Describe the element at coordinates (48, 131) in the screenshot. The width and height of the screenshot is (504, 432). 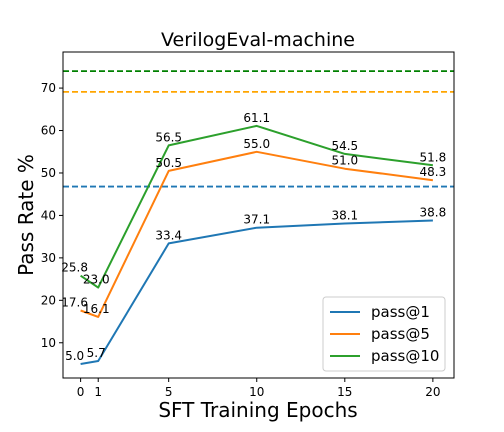
I see `y-tick-label: 60` at that location.